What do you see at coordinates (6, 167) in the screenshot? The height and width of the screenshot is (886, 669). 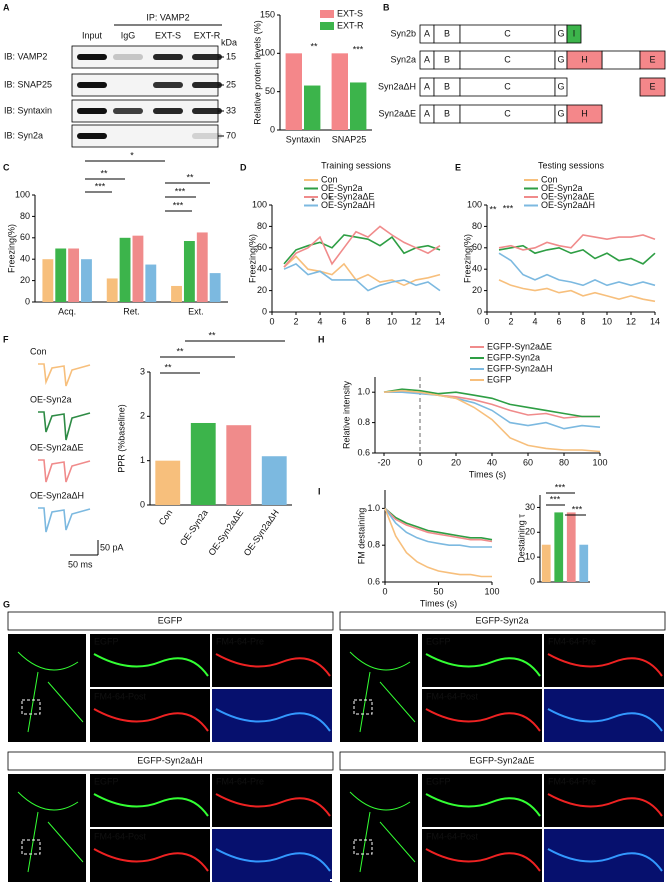 I see `panel-label: C` at bounding box center [6, 167].